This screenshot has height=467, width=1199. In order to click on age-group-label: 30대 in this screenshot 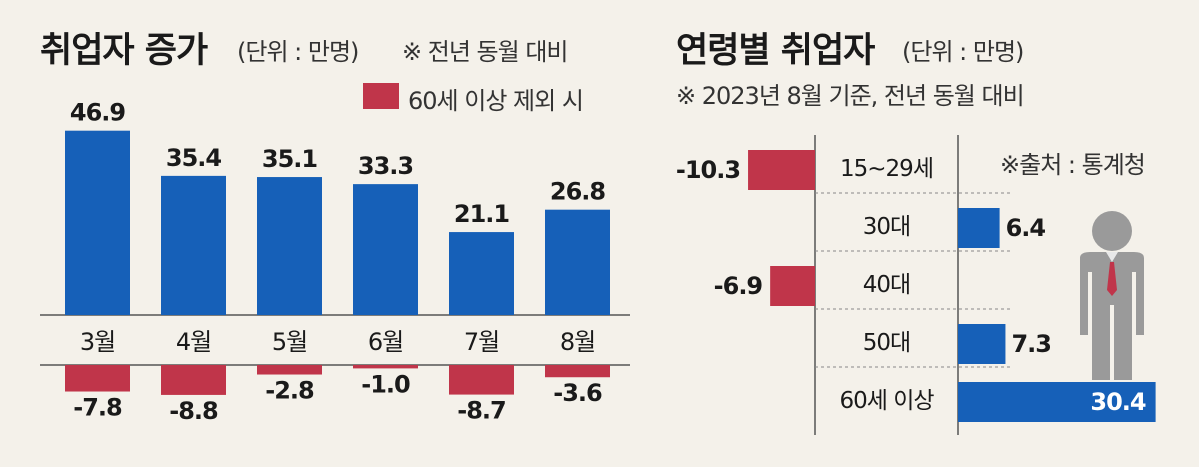, I will do `click(886, 227)`.